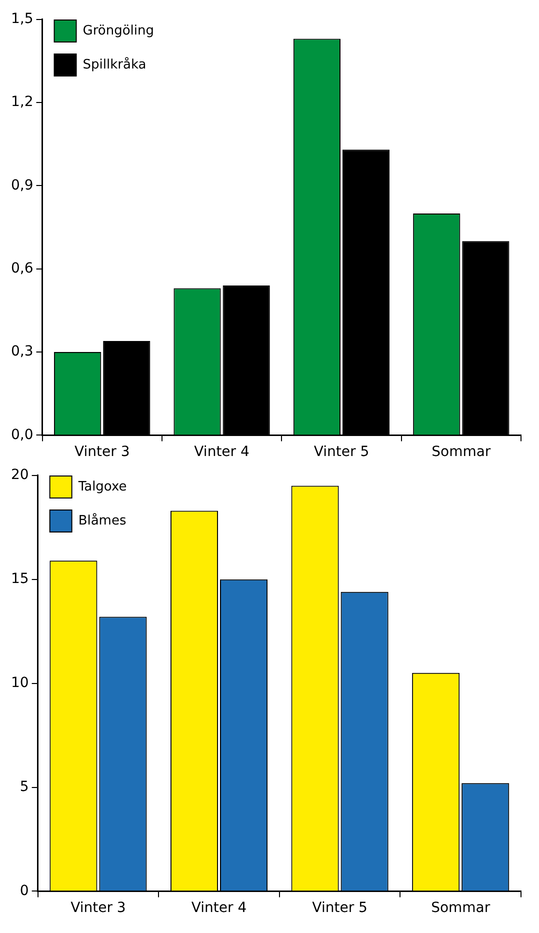 Image resolution: width=539 pixels, height=933 pixels. Describe the element at coordinates (19, 475) in the screenshot. I see `y-tick-label: 20` at that location.